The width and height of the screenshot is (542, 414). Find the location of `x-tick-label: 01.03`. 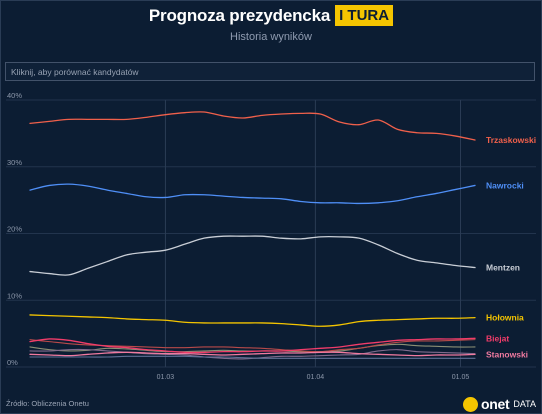

x-tick-label: 01.03 is located at coordinates (166, 377).